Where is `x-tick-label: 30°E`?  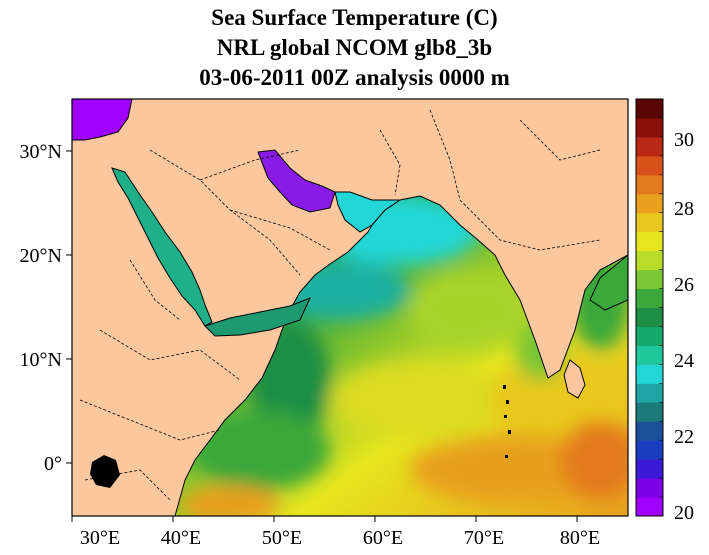
x-tick-label: 30°E is located at coordinates (100, 538).